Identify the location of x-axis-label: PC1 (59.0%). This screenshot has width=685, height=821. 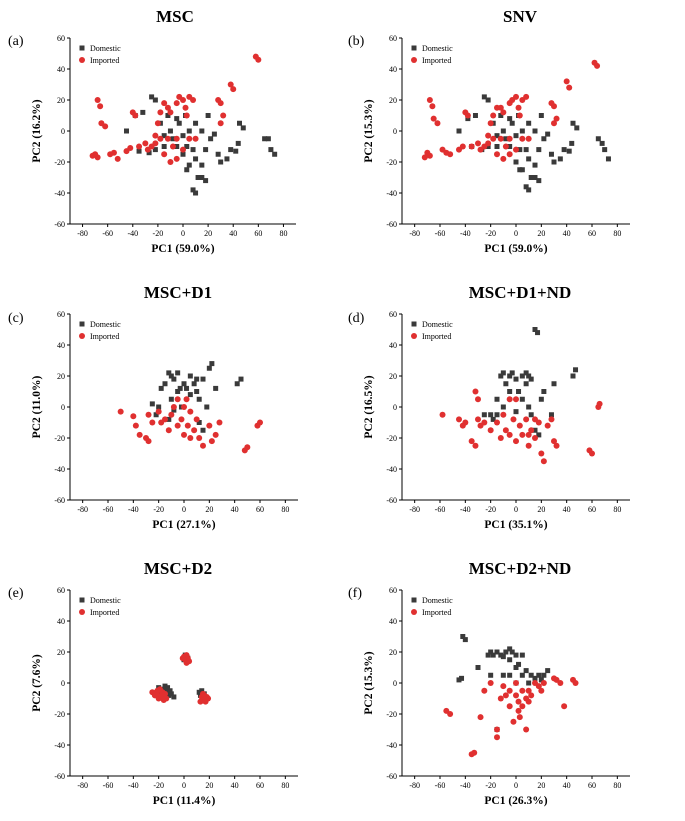
(182, 249).